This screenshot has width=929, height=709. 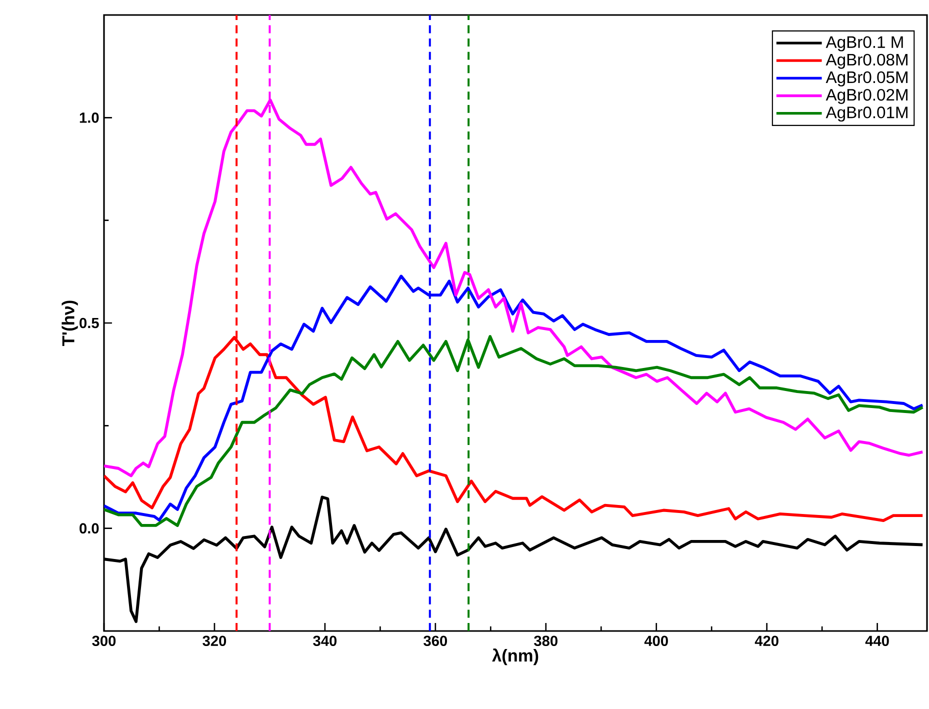 I want to click on x-tick-label: 420, so click(x=766, y=641).